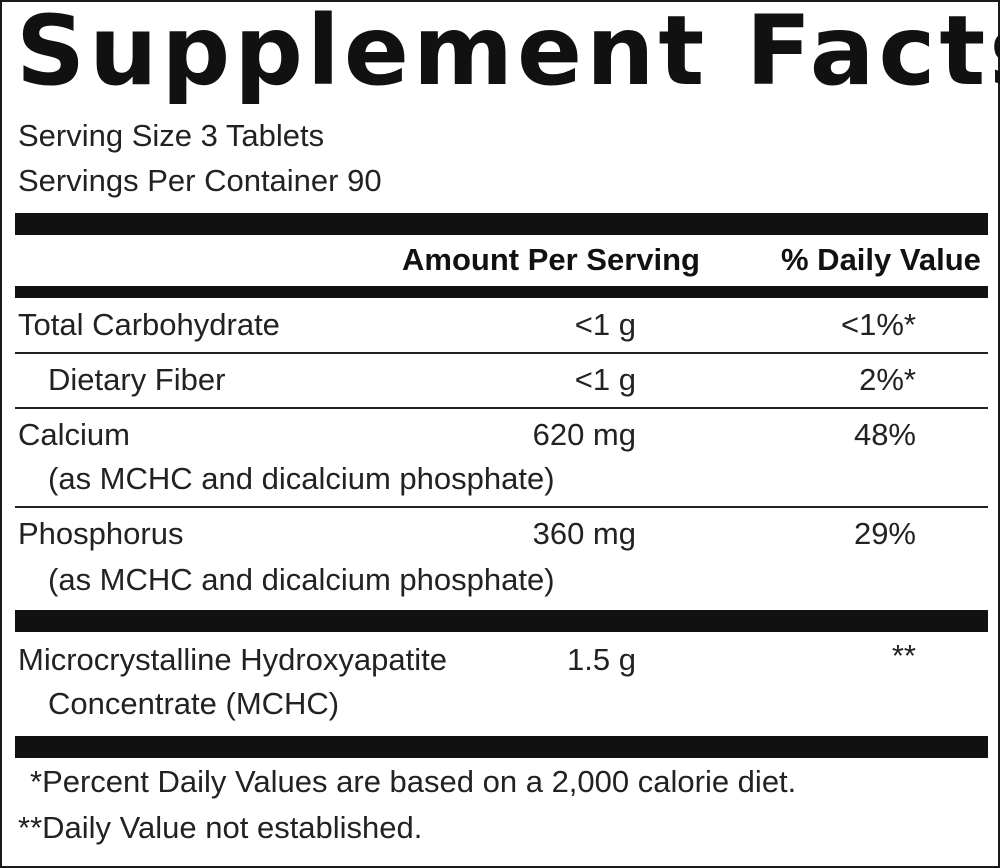 Image resolution: width=1000 pixels, height=868 pixels. Describe the element at coordinates (501, 747) in the screenshot. I see `thick-divider-bottom` at that location.